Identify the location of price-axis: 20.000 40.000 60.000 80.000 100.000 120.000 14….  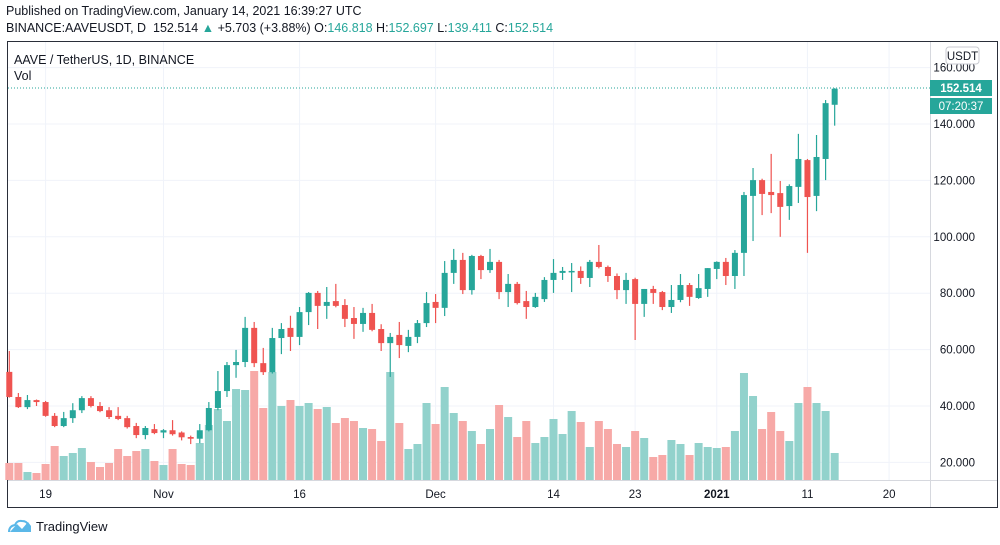
(954, 266).